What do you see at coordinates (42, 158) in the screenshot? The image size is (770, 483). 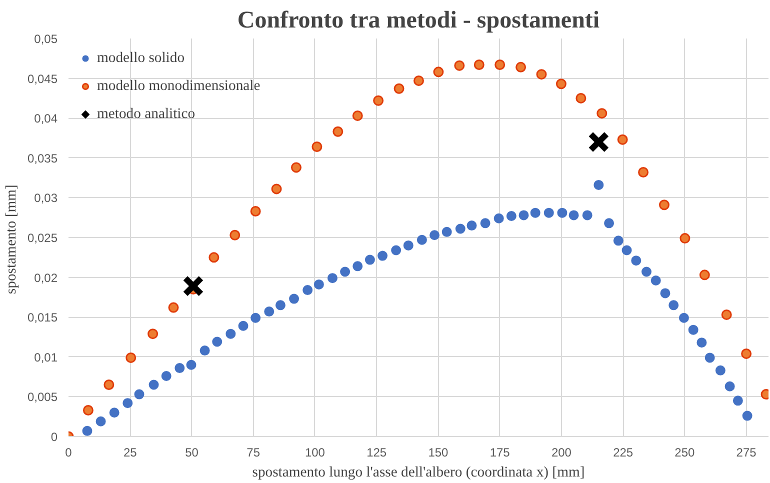 I see `y-tick-label: 0,035` at bounding box center [42, 158].